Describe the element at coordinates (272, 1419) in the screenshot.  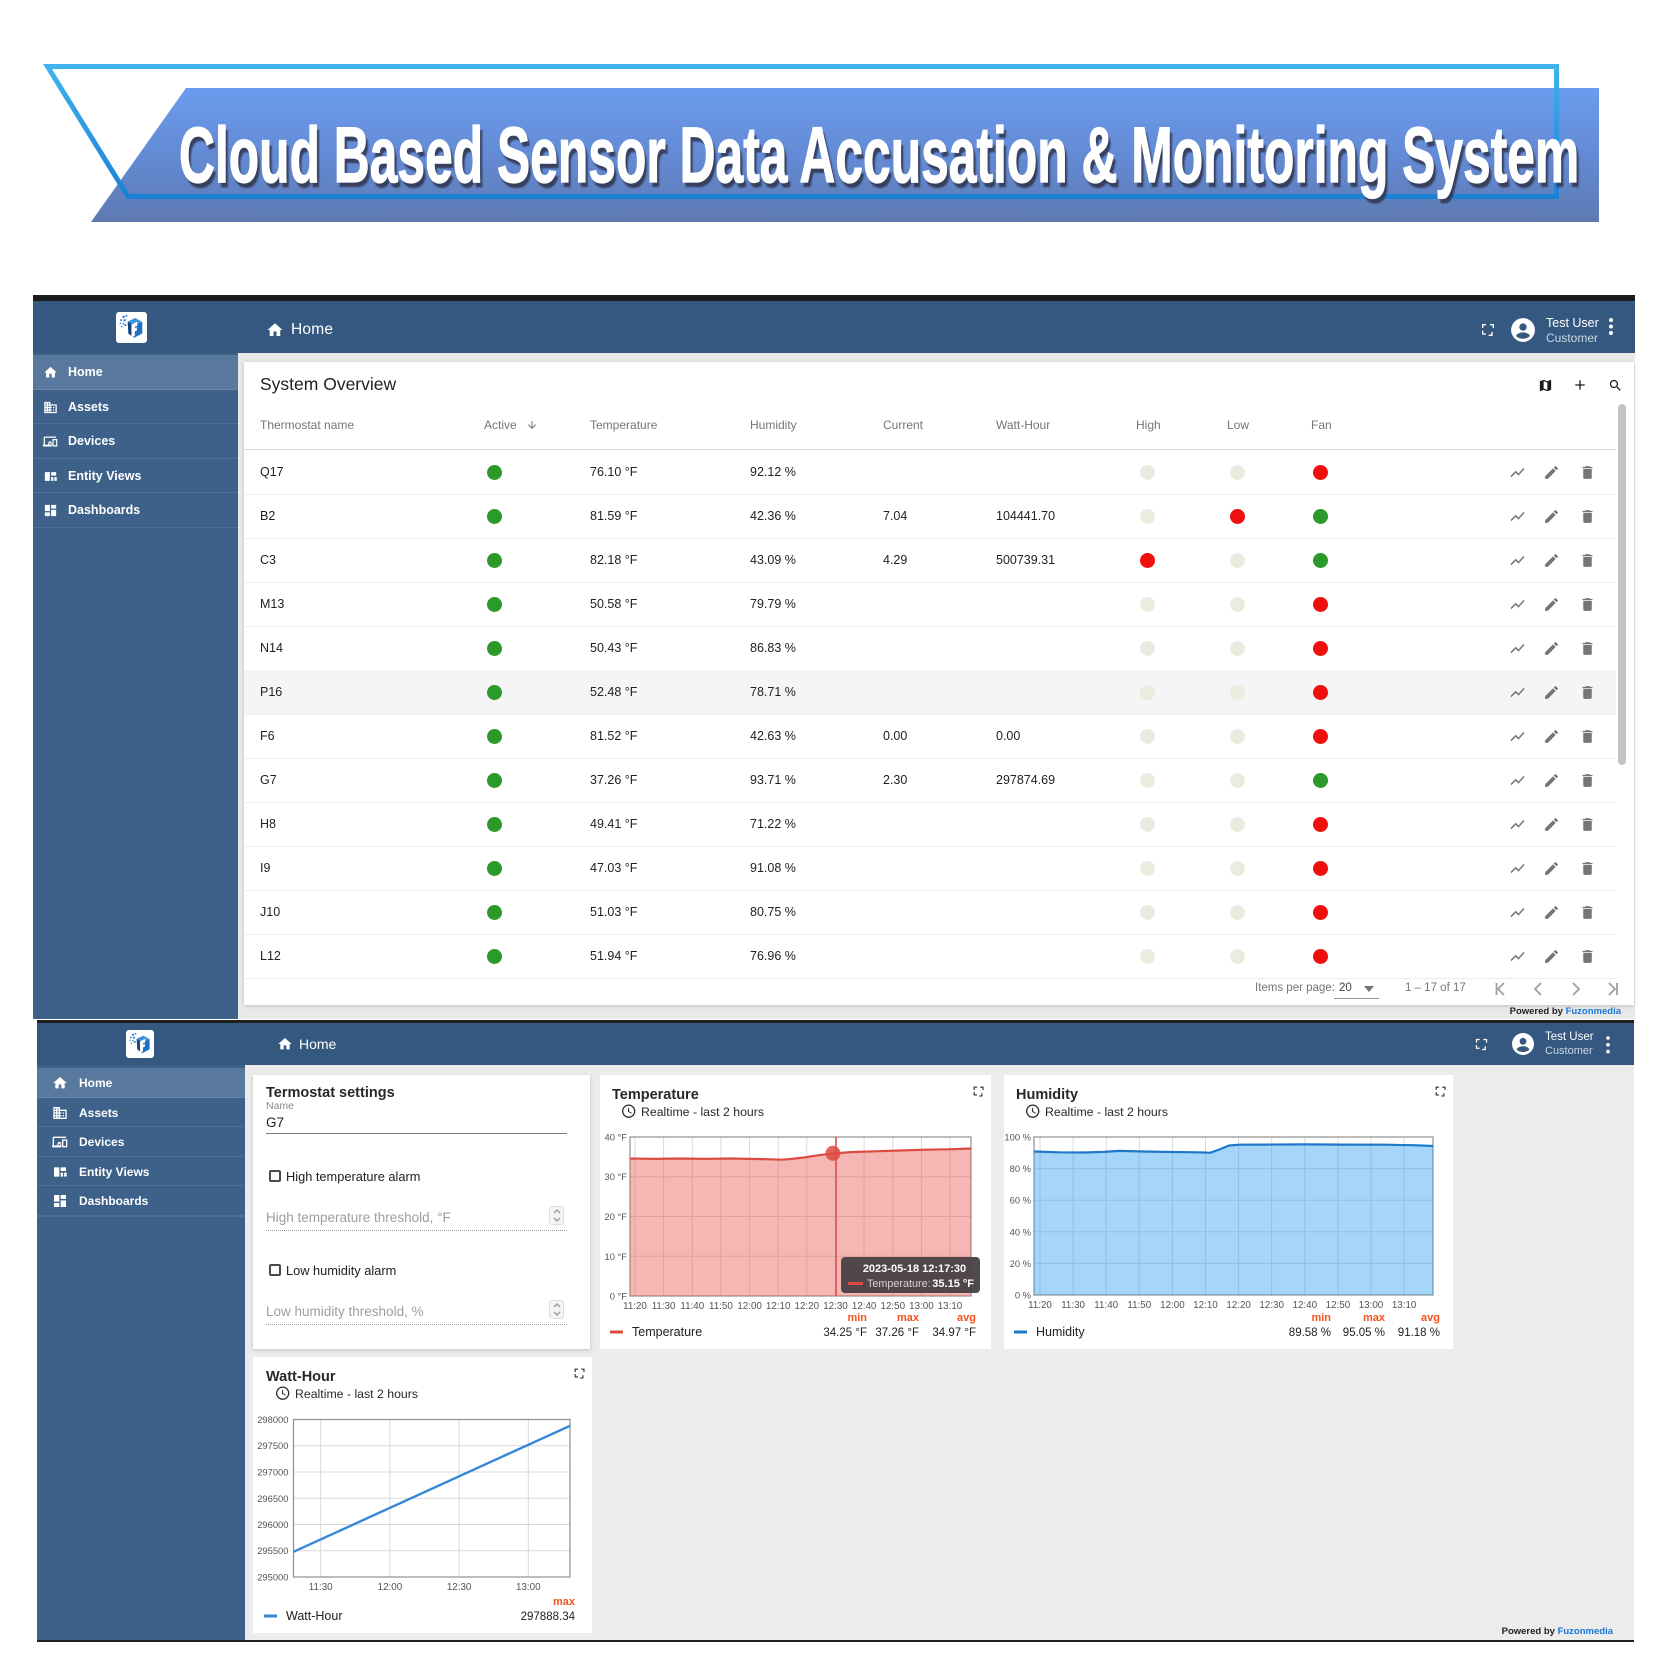
I see `svg-text: 298000` at that location.